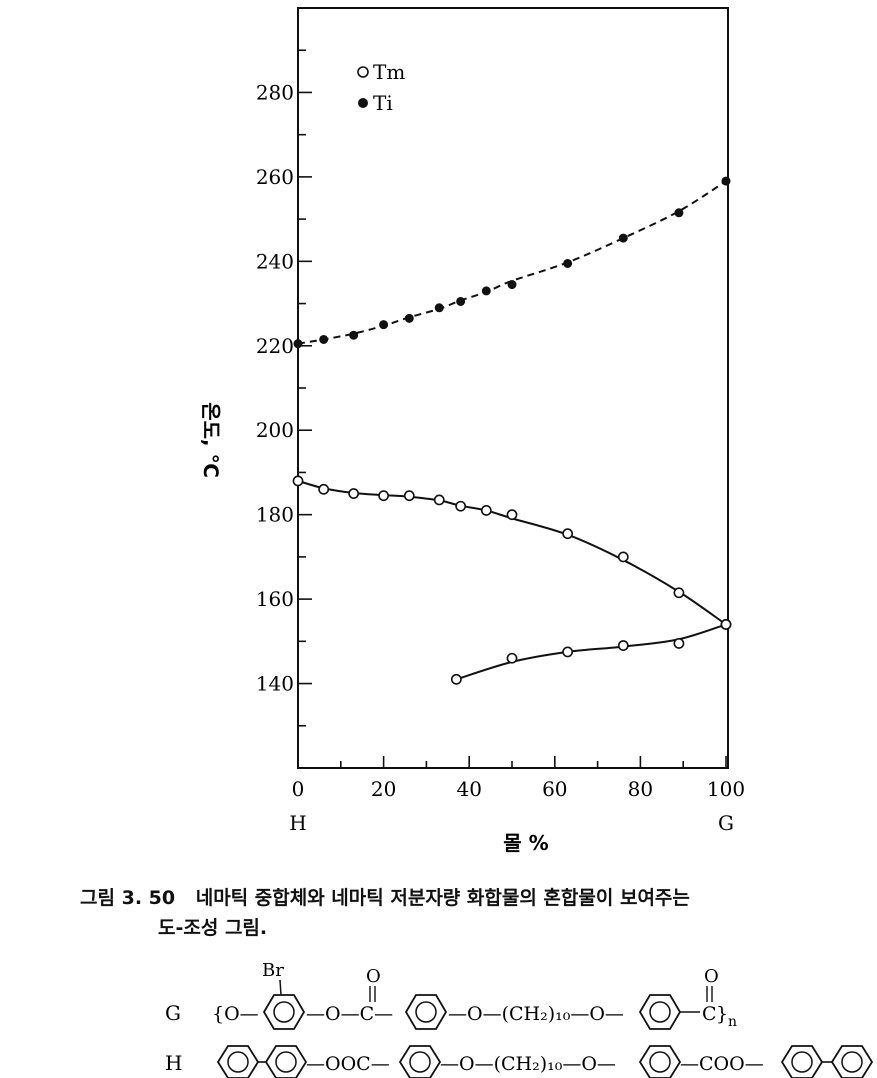 The width and height of the screenshot is (877, 1078). What do you see at coordinates (235, 1014) in the screenshot?
I see `g-start: {O—` at bounding box center [235, 1014].